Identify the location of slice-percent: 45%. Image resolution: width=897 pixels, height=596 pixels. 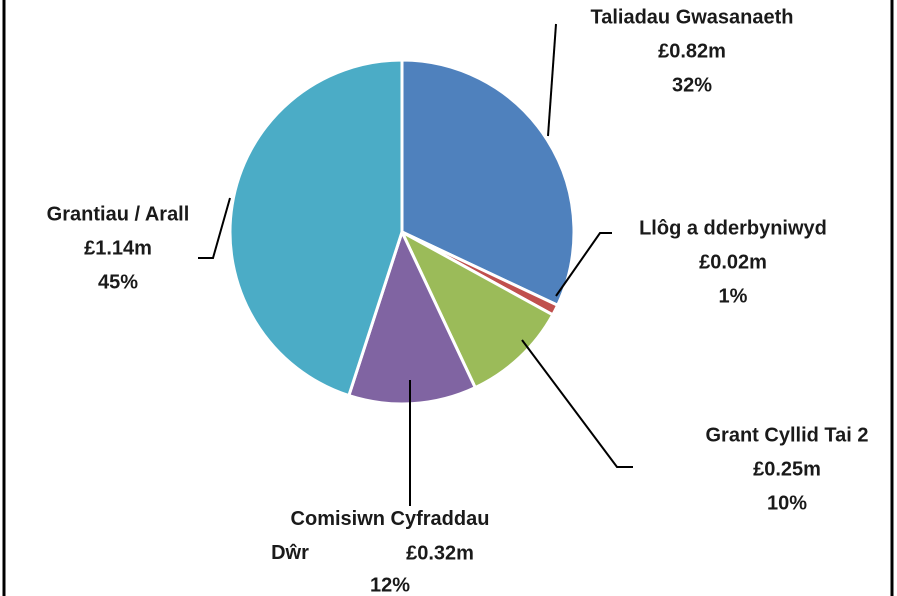
(118, 282).